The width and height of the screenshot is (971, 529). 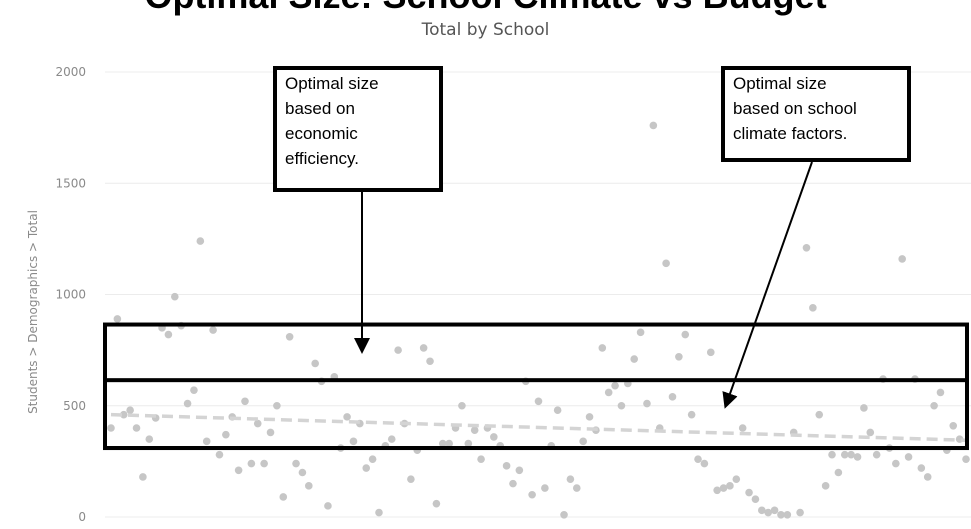 I want to click on y-tick-labels: 0 500 1000 1500 2000, so click(x=70, y=294).